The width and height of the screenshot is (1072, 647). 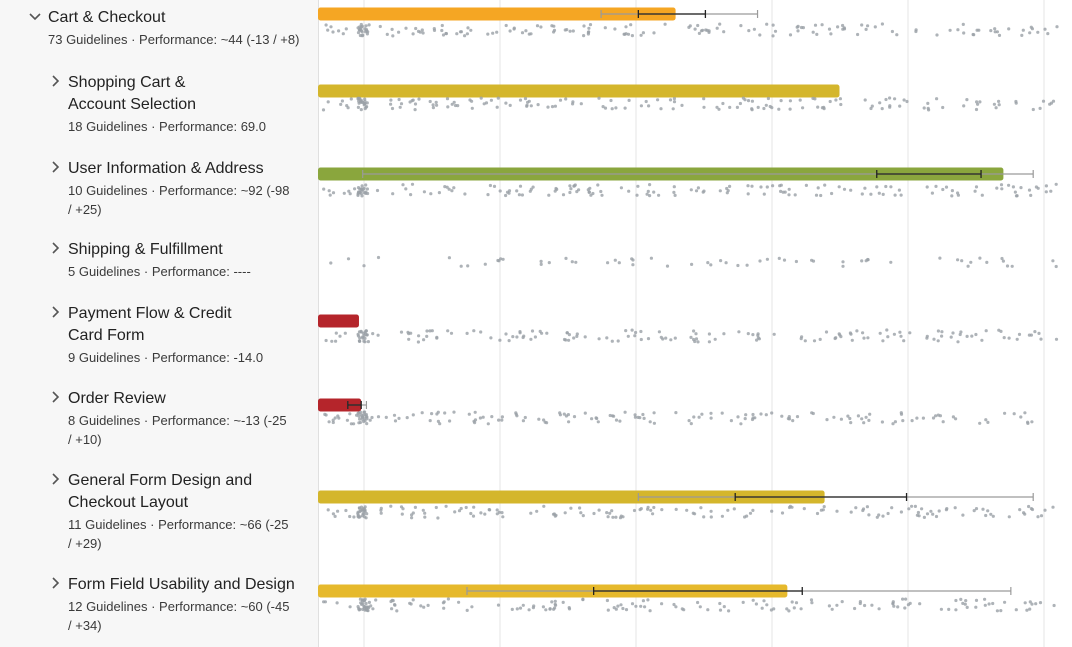 What do you see at coordinates (497, 14) in the screenshot?
I see `bar` at bounding box center [497, 14].